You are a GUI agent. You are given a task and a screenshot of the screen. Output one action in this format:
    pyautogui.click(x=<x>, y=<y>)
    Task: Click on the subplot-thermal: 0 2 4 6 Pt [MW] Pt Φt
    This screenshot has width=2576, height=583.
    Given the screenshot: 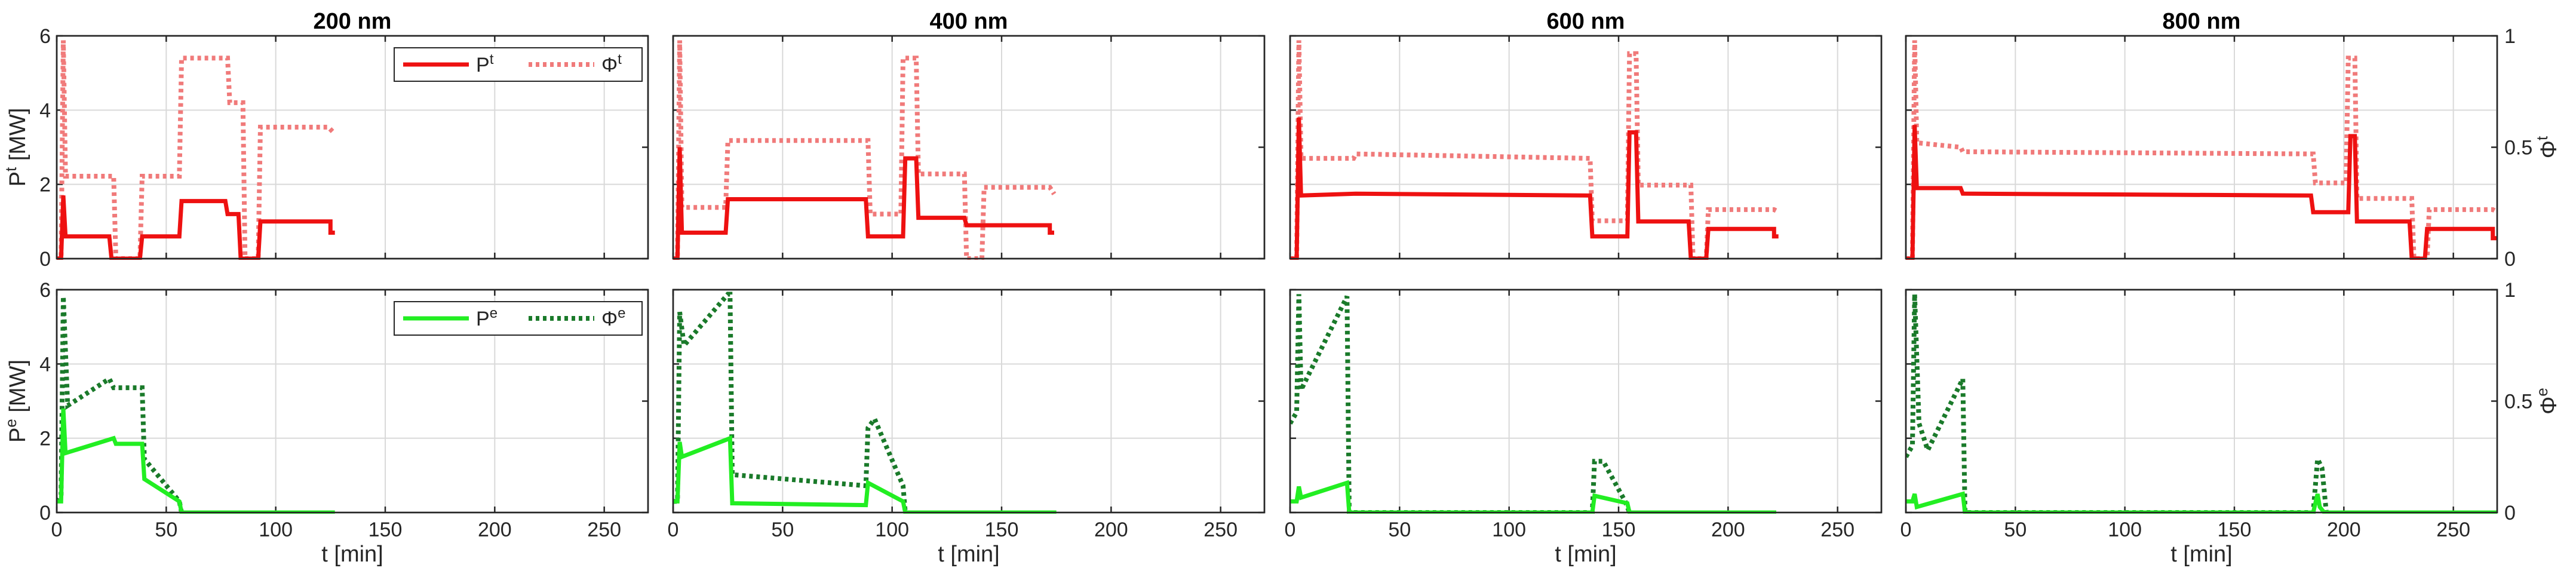 What is the action you would take?
    pyautogui.click(x=325, y=148)
    